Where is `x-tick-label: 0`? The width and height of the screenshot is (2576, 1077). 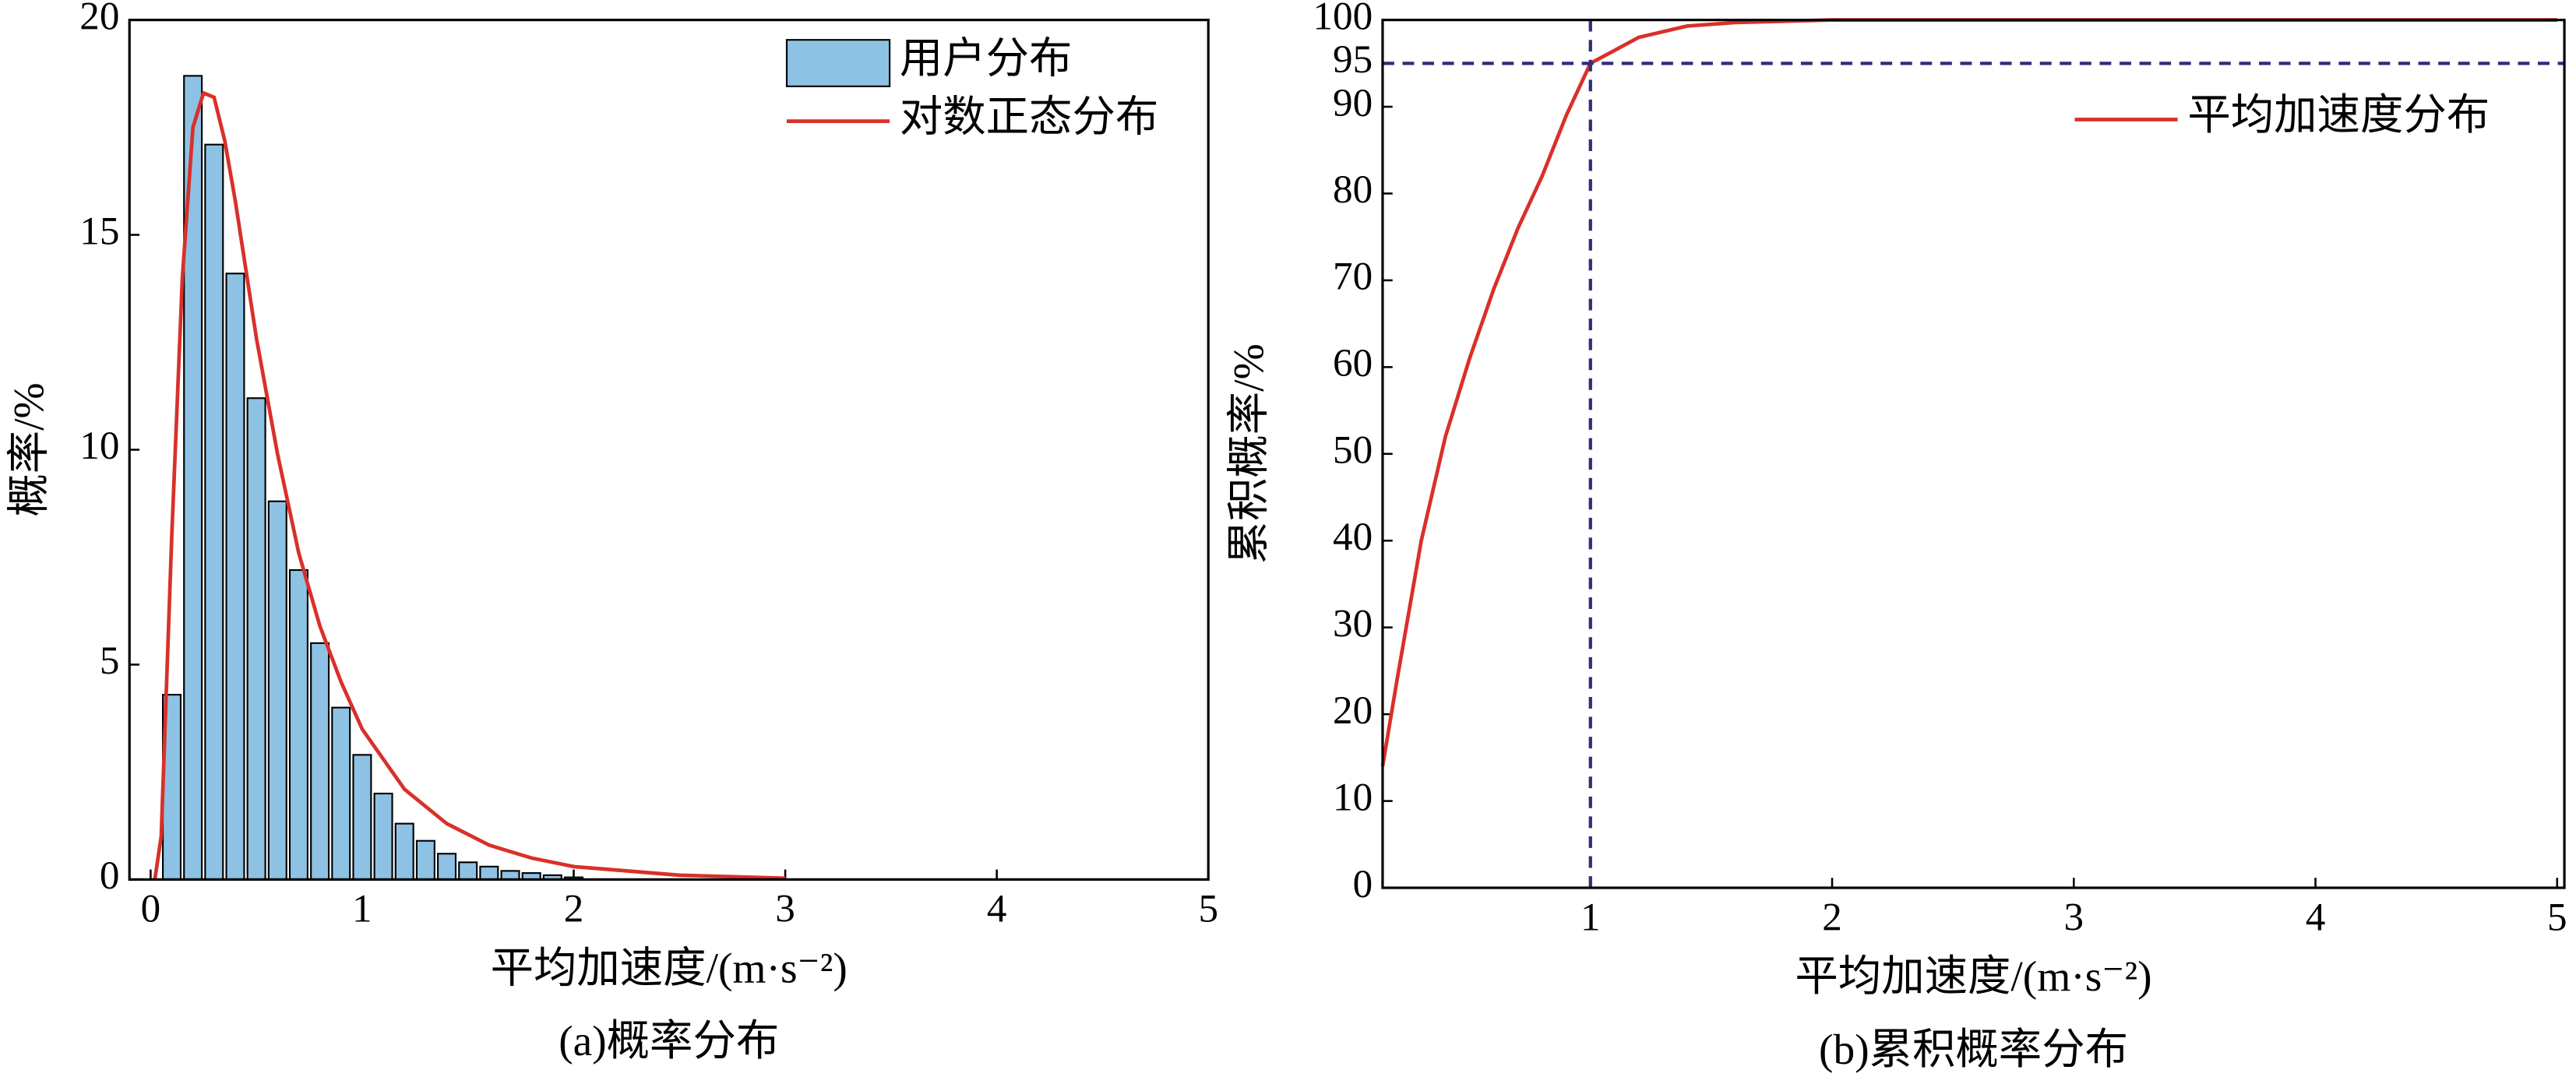
x-tick-label: 0 is located at coordinates (151, 909).